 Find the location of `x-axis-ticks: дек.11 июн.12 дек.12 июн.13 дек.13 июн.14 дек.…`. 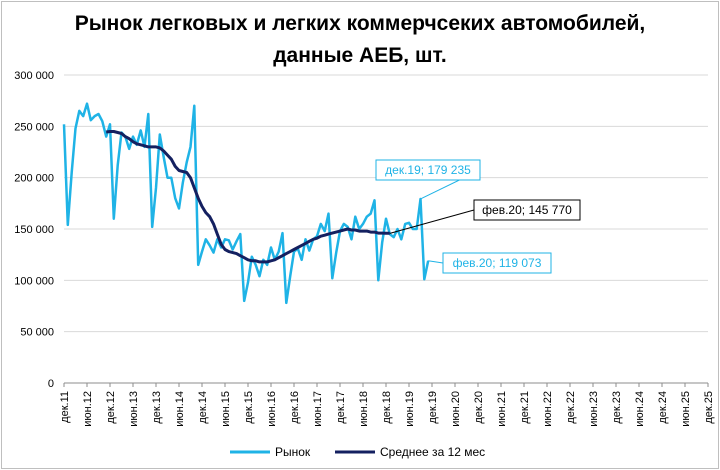

x-axis-ticks: дек.11 июн.12 дек.12 июн.13 дек.13 июн.14 дек.… is located at coordinates (387, 409).